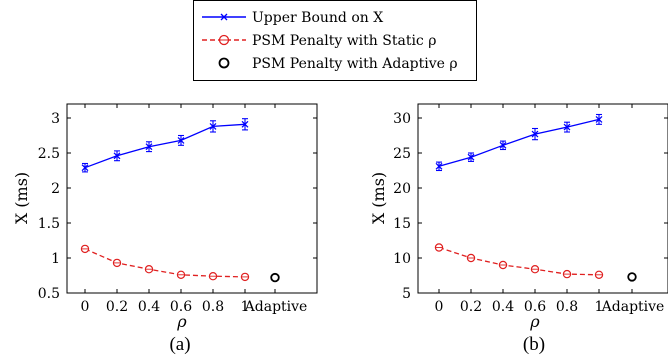 This screenshot has height=356, width=668. I want to click on legend-label-static: PSM Penalty with Static ρ, so click(344, 41).